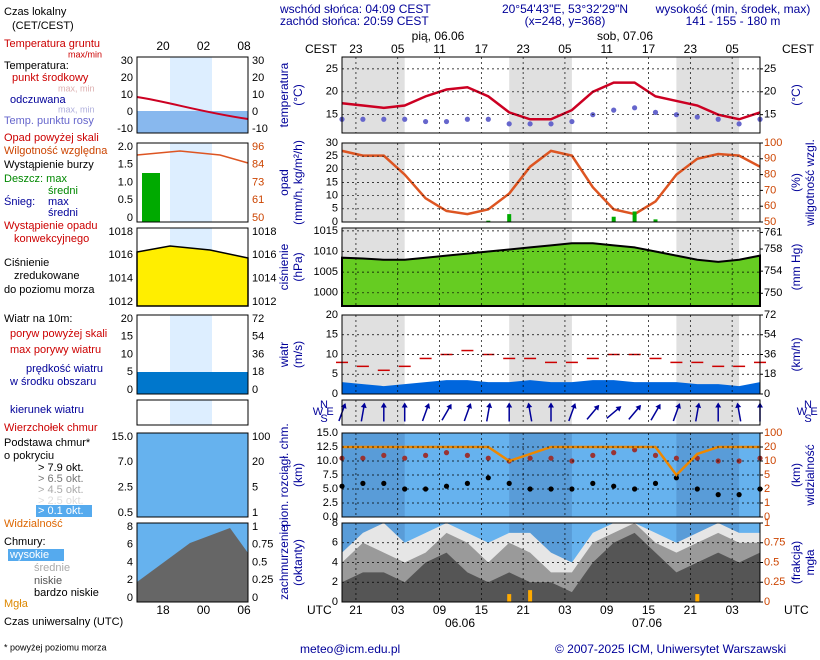 The image size is (820, 660). What do you see at coordinates (606, 49) in the screenshot?
I see `time-tick-label: 11` at bounding box center [606, 49].